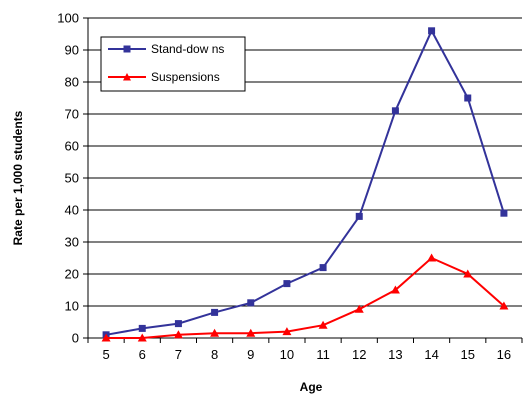 The image size is (531, 398). Describe the element at coordinates (306, 354) in the screenshot. I see `x-tick-labels: 5 6 7 8 9 10 11 12 13 14 15 16` at that location.